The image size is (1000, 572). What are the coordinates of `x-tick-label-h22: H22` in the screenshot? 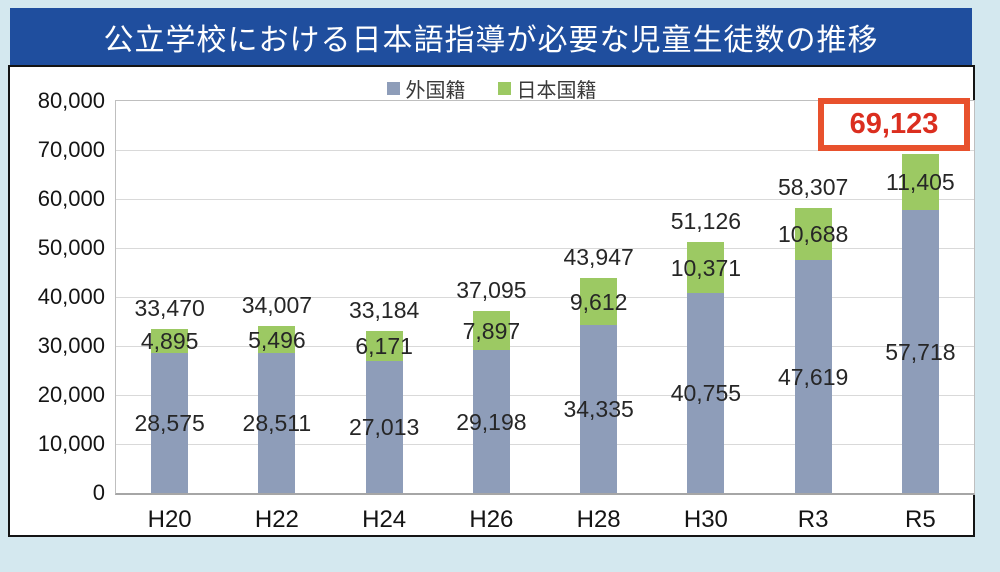 It's located at (276, 519).